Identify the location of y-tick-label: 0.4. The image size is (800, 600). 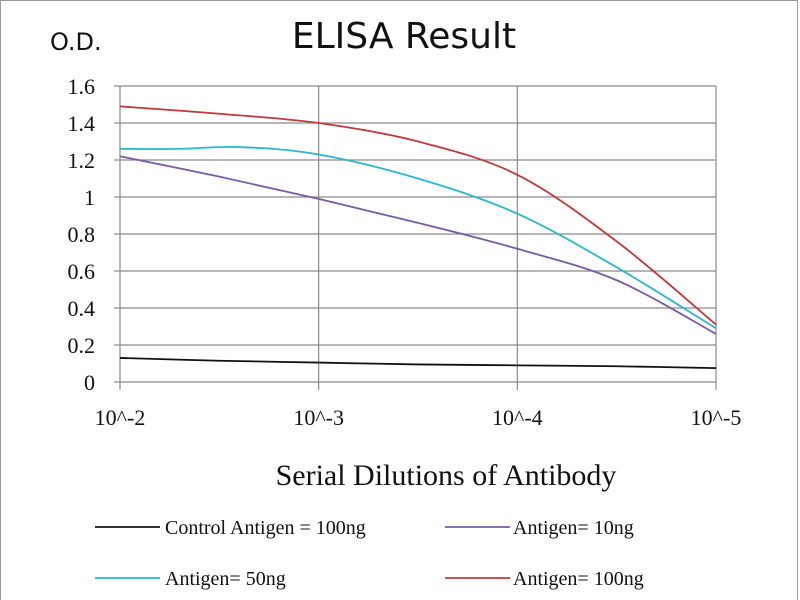
(82, 308).